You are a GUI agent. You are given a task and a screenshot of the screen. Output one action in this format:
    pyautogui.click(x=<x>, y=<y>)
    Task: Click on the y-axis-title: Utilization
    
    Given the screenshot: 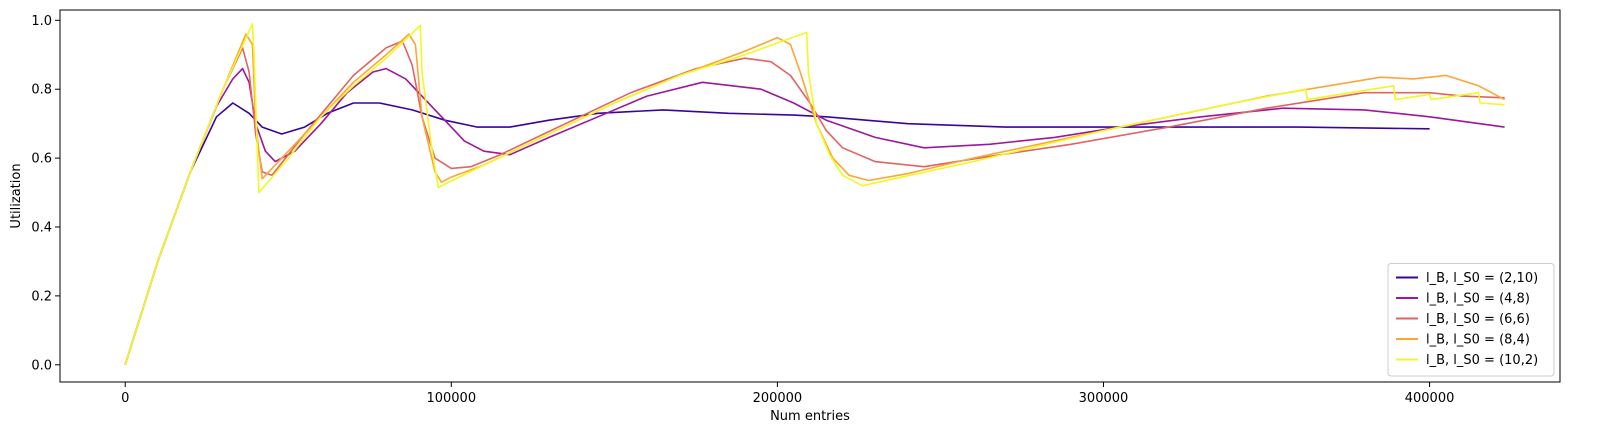 What is the action you would take?
    pyautogui.click(x=16, y=195)
    